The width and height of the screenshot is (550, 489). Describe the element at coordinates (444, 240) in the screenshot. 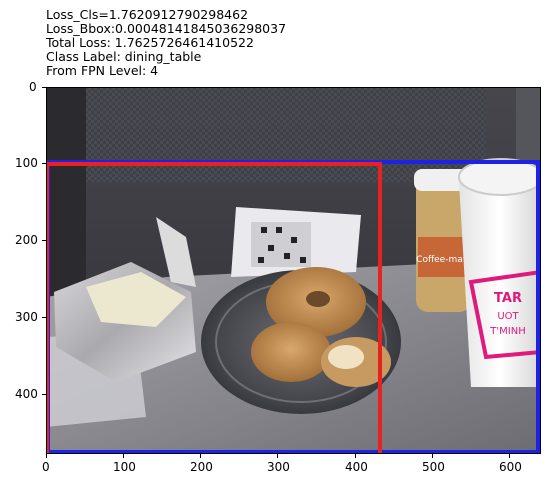

I see `creamer-jar: Coffee-mate` at that location.